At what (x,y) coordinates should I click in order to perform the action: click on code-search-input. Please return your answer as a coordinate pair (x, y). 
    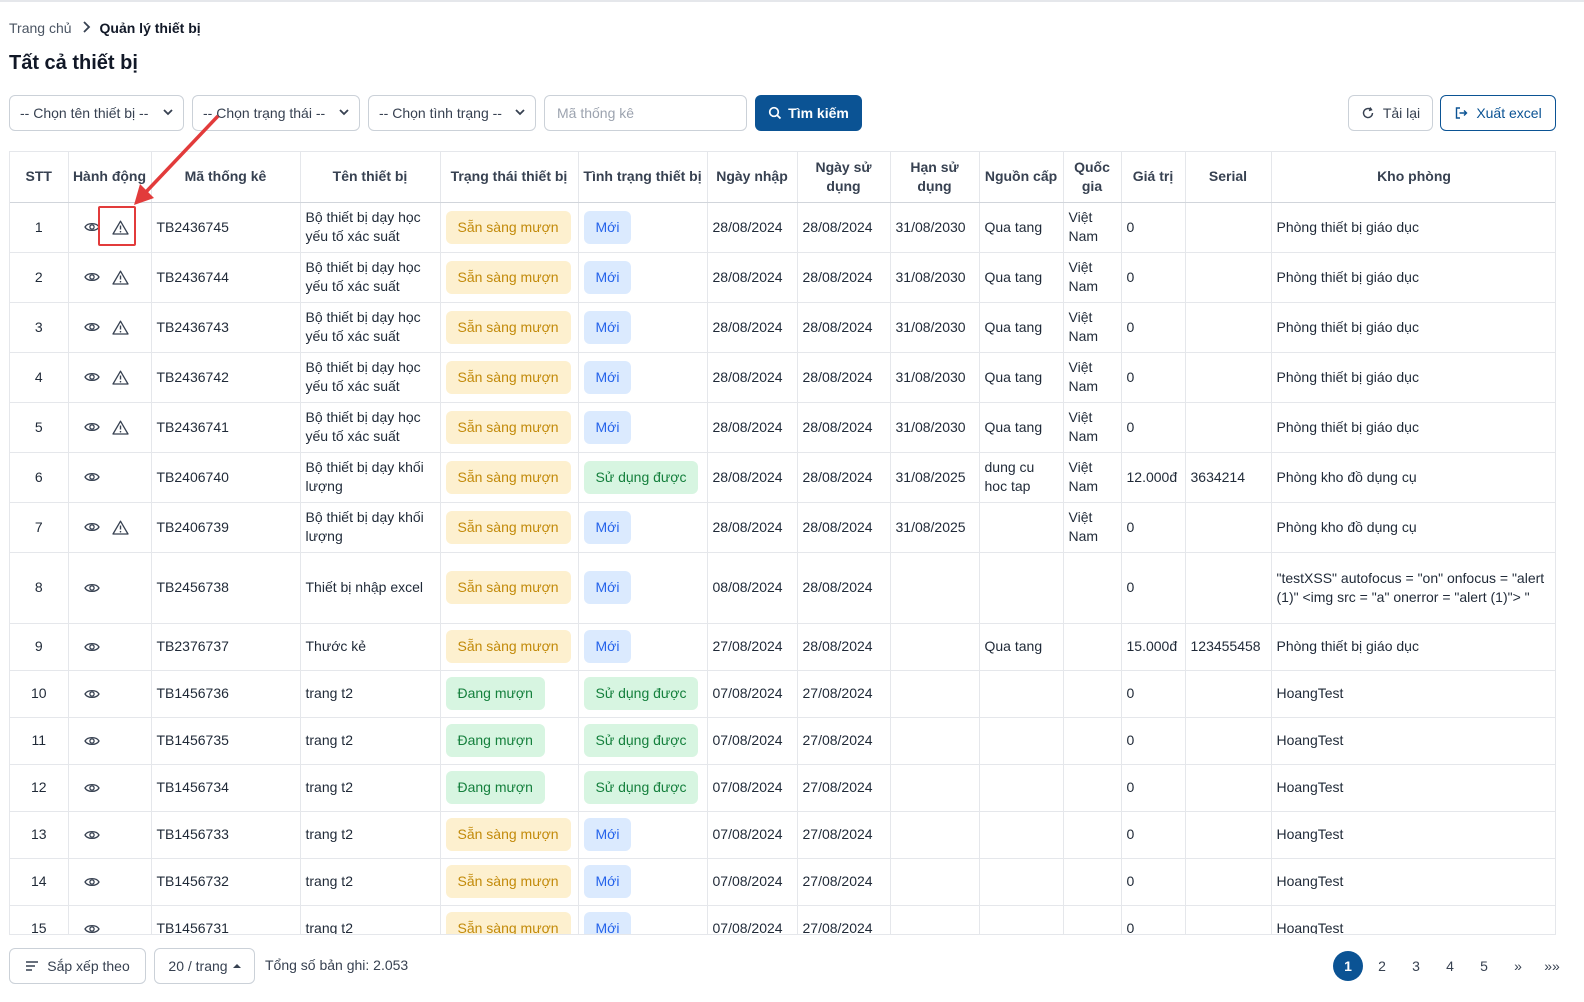
    Looking at the image, I should click on (645, 113).